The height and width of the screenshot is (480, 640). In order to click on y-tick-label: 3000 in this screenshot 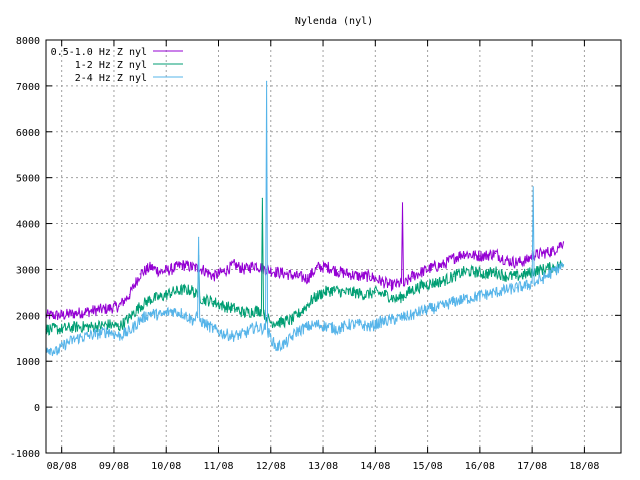, I will do `click(28, 270)`.